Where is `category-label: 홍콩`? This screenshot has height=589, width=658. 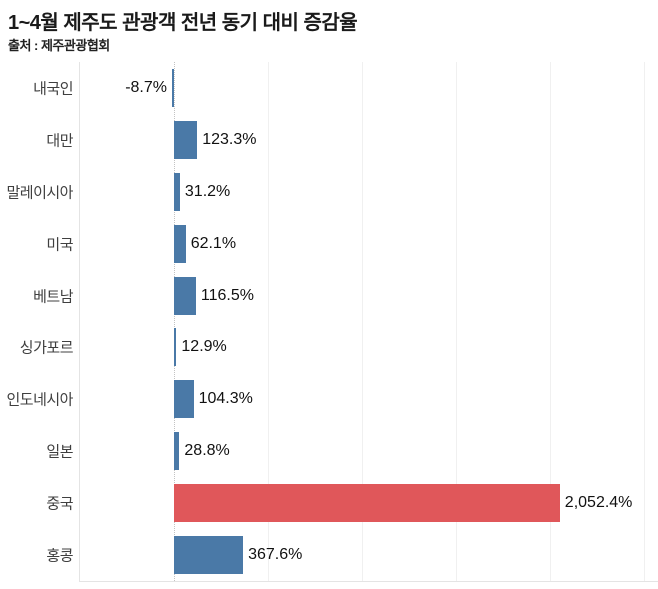
category-label: 홍콩 is located at coordinates (59, 556).